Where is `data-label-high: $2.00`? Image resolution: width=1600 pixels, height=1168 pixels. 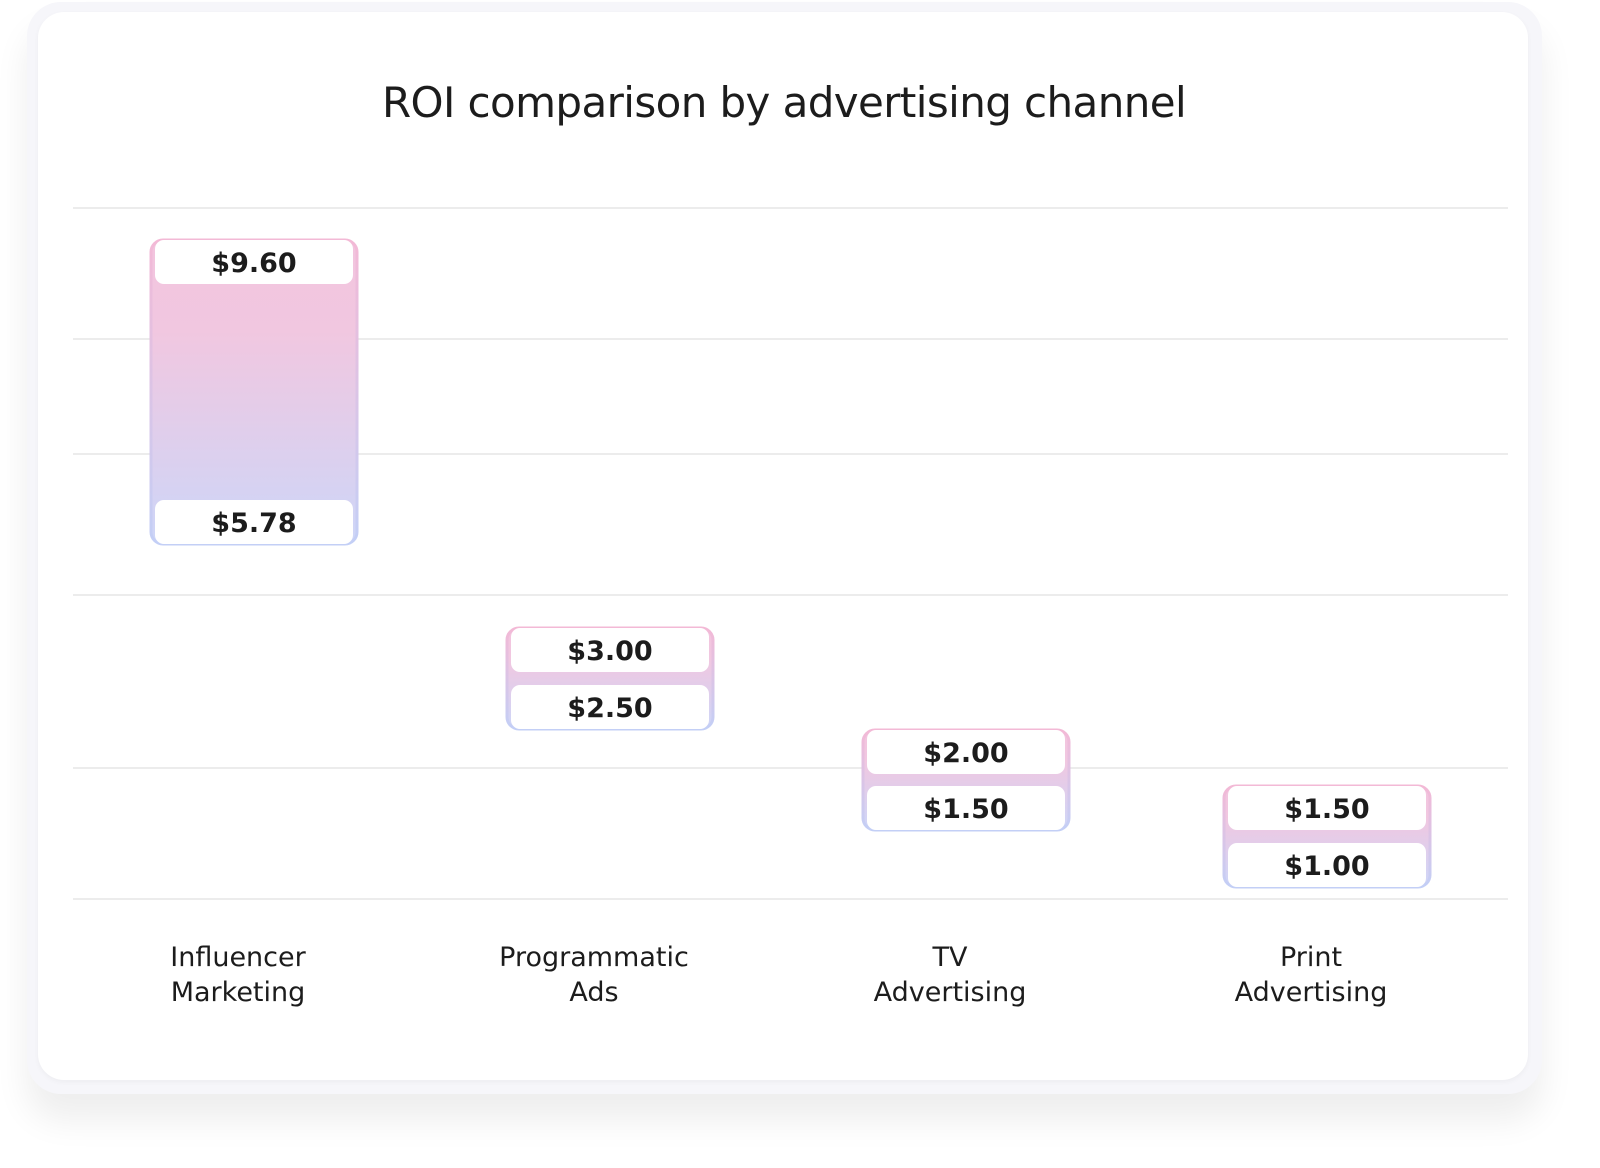 data-label-high: $2.00 is located at coordinates (965, 753).